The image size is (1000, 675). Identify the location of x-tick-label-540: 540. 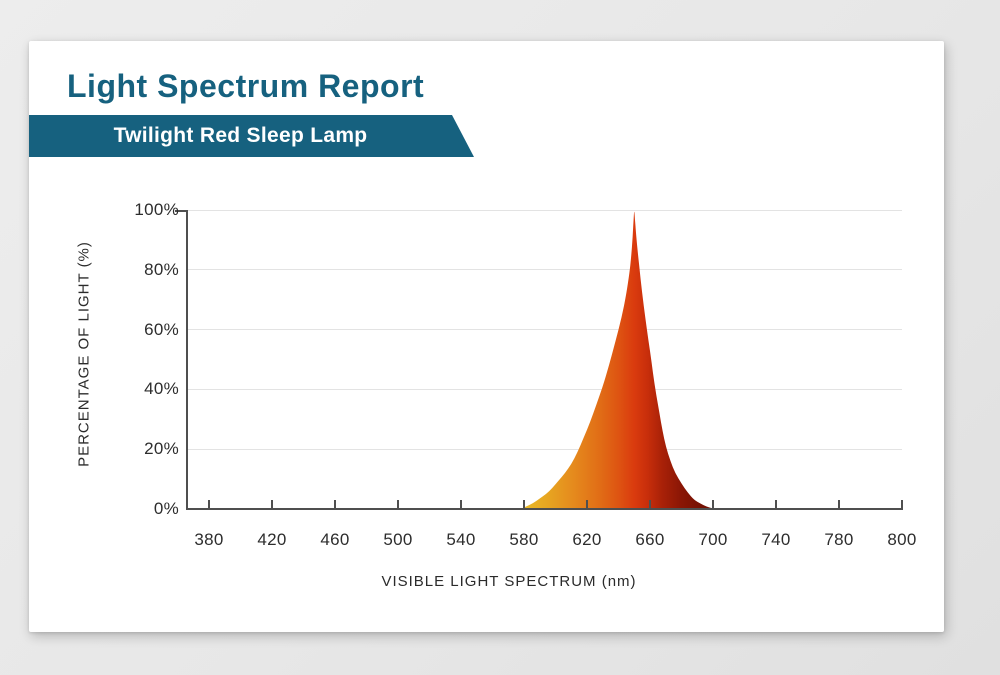
(461, 539).